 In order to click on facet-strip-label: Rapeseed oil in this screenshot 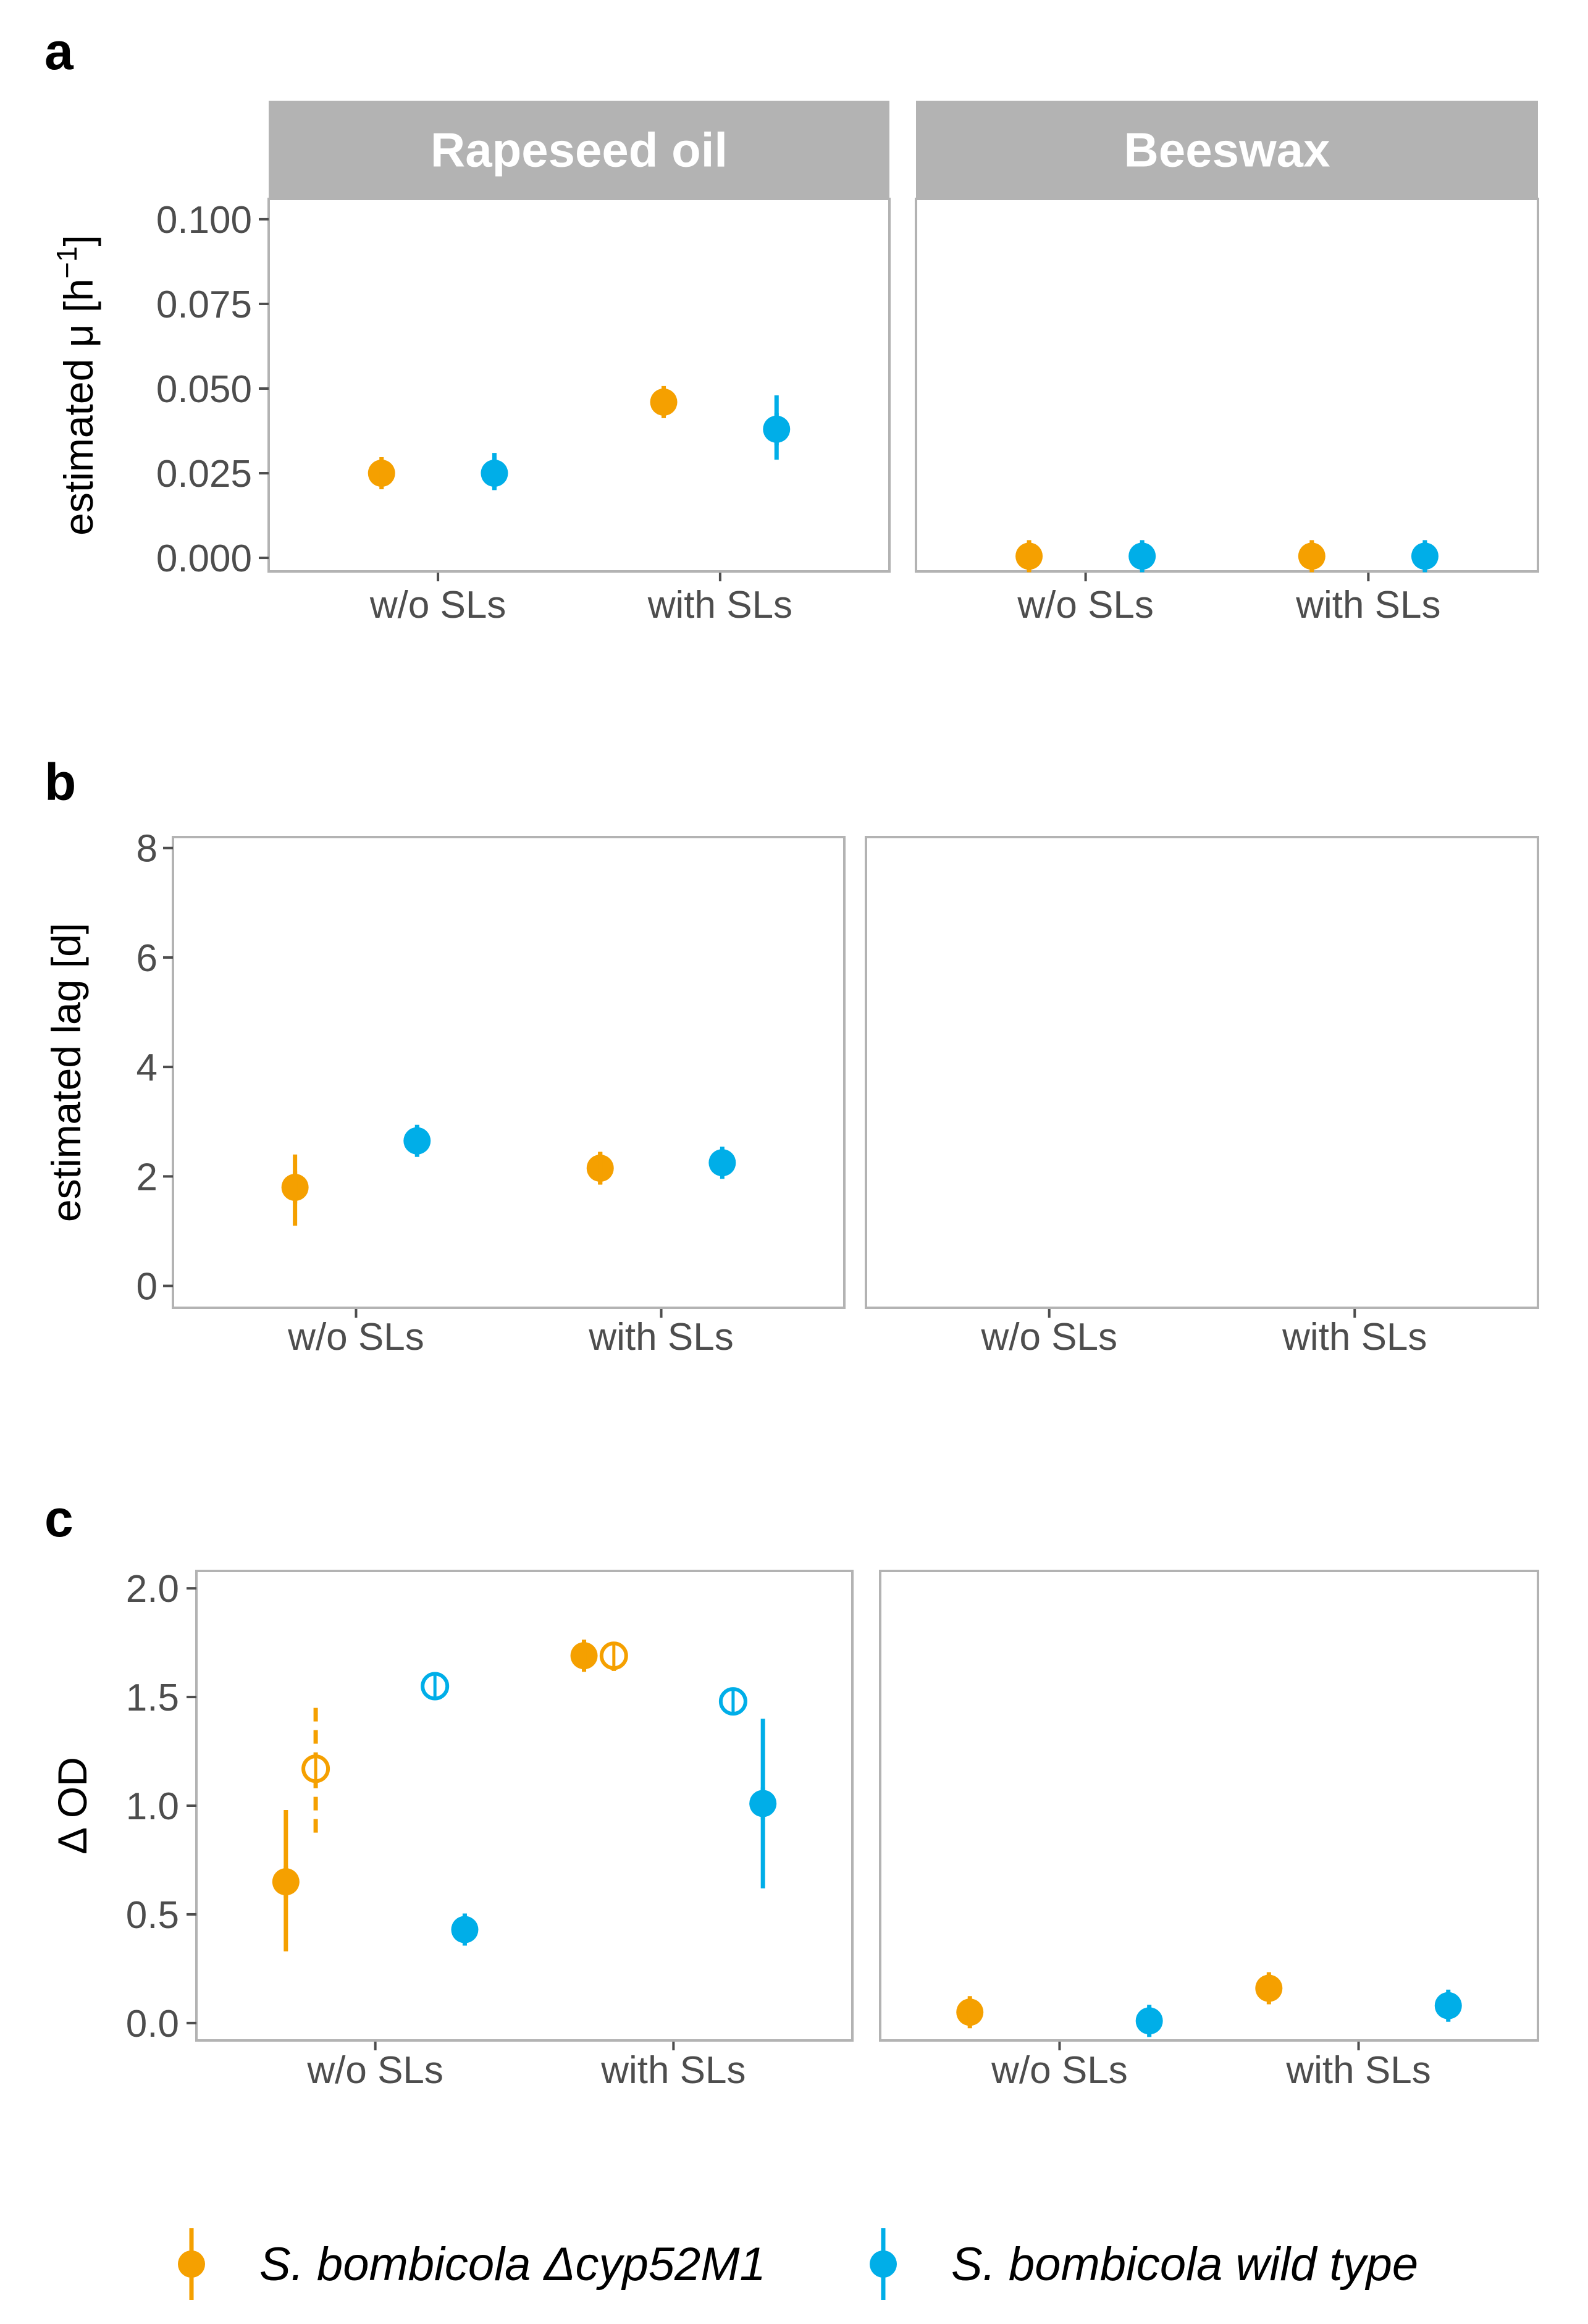, I will do `click(579, 150)`.